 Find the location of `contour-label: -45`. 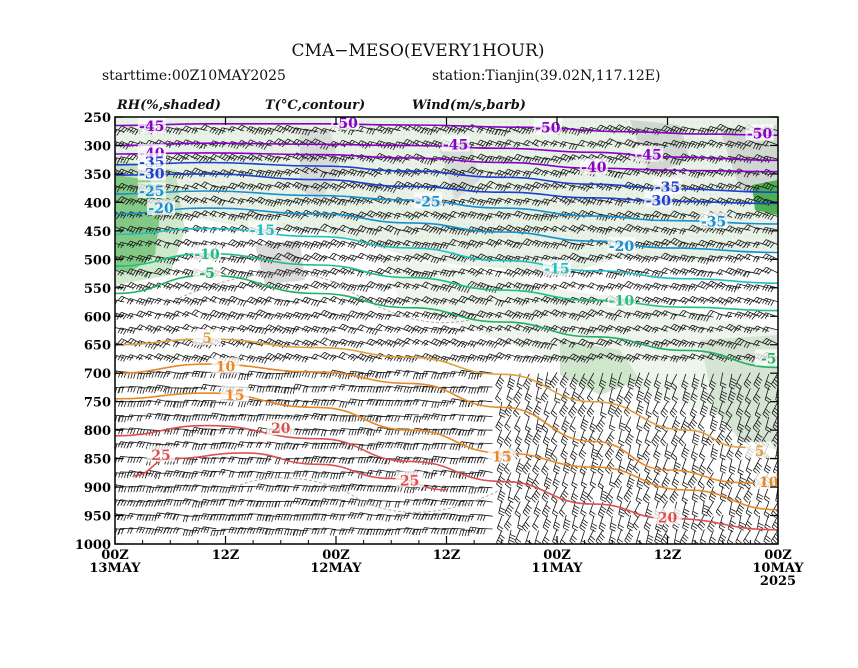

contour-label: -45 is located at coordinates (648, 156).